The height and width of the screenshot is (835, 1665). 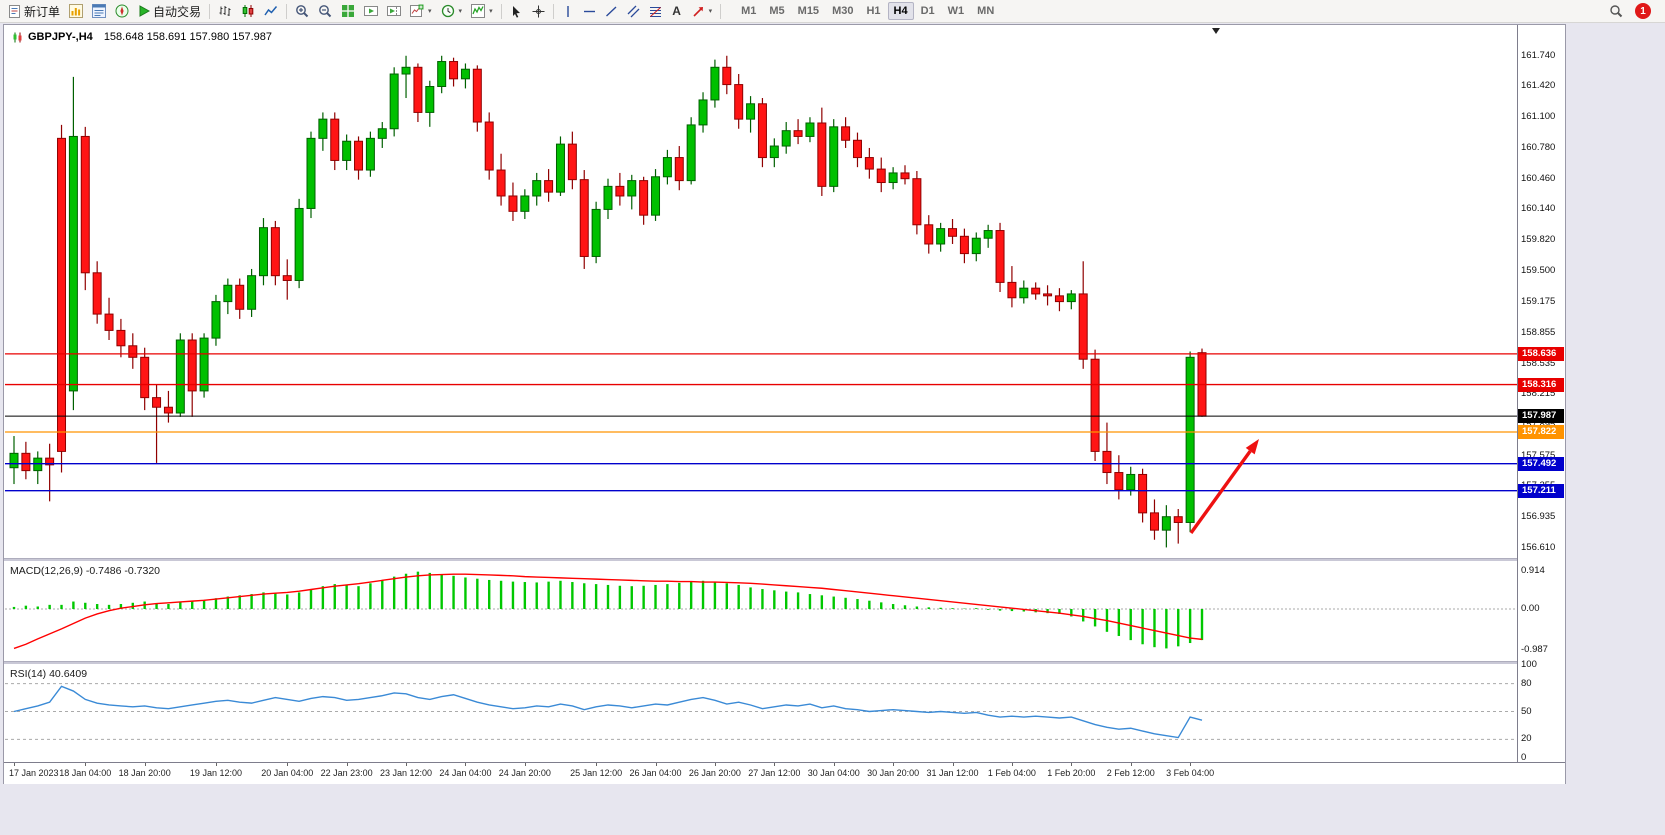 I want to click on new-chart-button: ▾, so click(x=421, y=11).